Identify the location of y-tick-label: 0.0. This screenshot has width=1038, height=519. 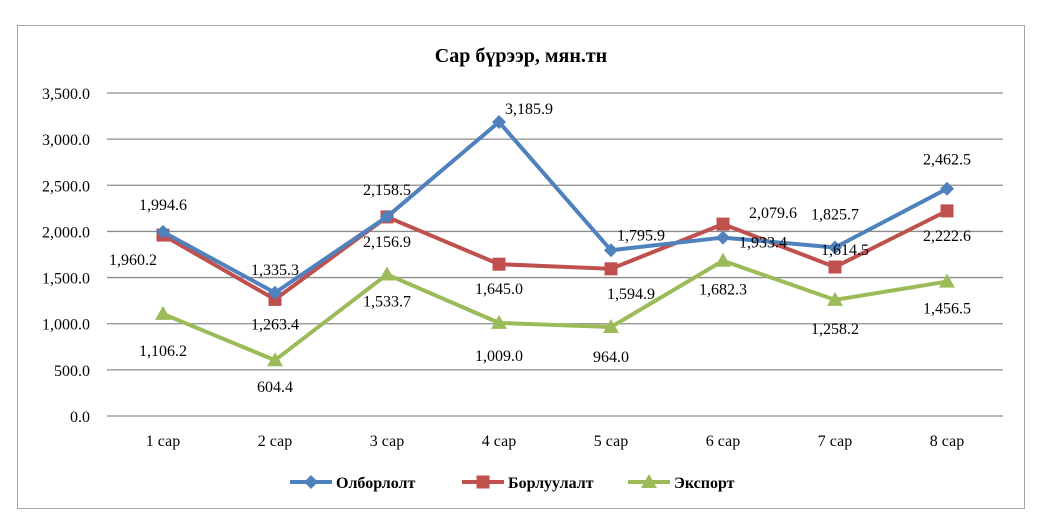
(80, 417).